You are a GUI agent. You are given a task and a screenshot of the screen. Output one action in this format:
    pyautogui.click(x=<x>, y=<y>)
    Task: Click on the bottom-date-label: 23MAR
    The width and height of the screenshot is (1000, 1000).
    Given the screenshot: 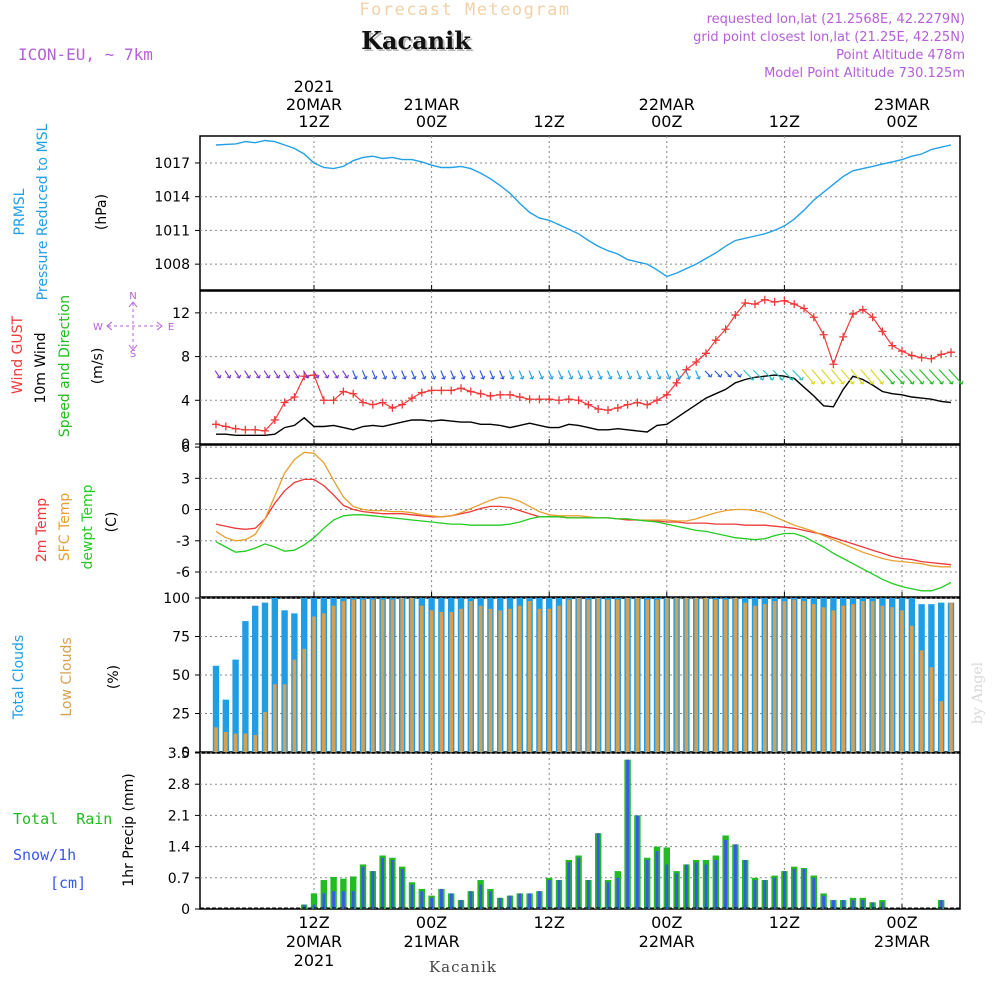 What is the action you would take?
    pyautogui.click(x=902, y=941)
    